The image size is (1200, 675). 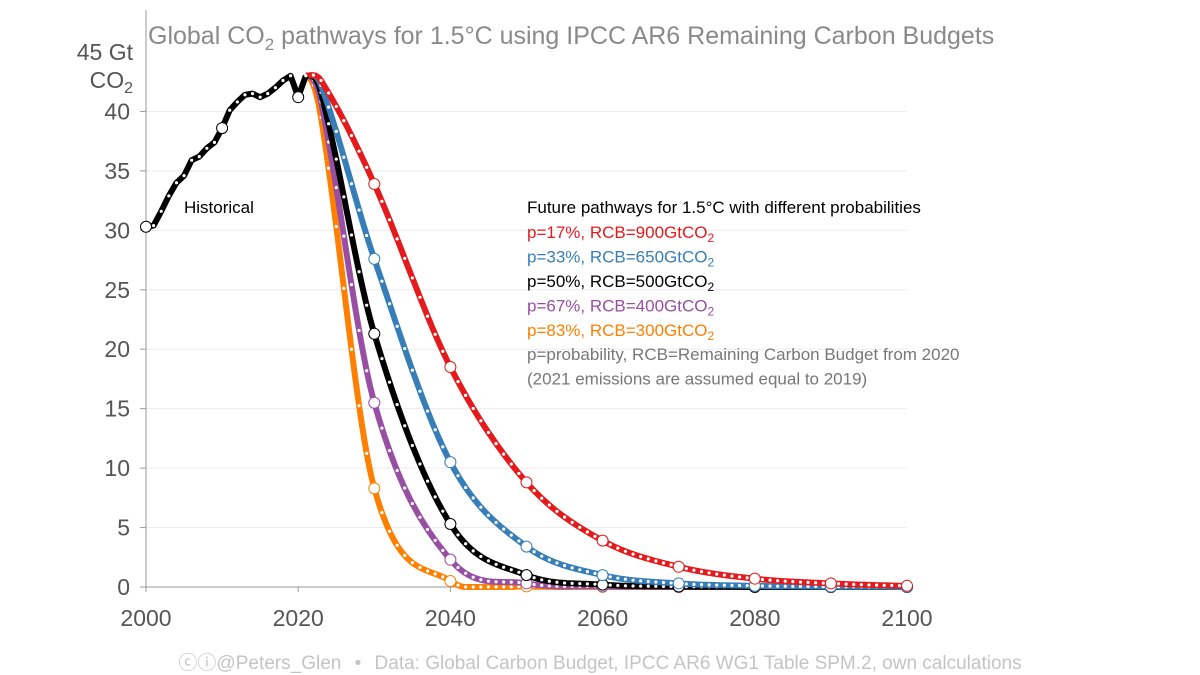 I want to click on x-tick-label: 2060, so click(x=602, y=618).